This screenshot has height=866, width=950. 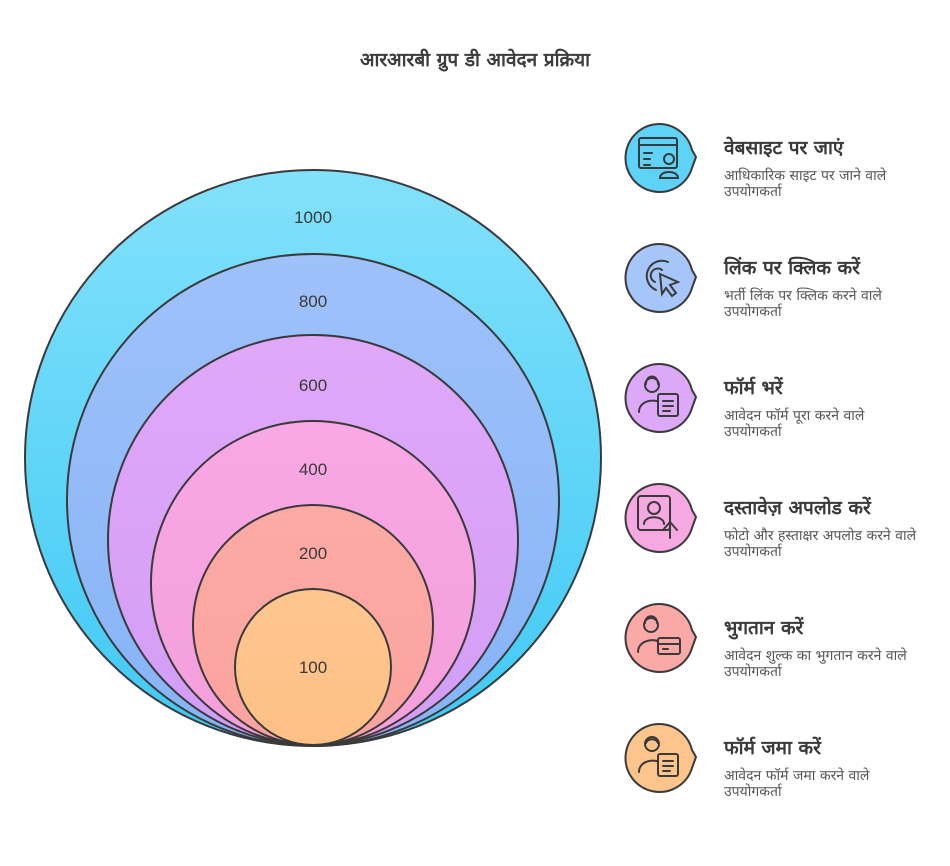 I want to click on payment-card-icon, so click(x=659, y=635).